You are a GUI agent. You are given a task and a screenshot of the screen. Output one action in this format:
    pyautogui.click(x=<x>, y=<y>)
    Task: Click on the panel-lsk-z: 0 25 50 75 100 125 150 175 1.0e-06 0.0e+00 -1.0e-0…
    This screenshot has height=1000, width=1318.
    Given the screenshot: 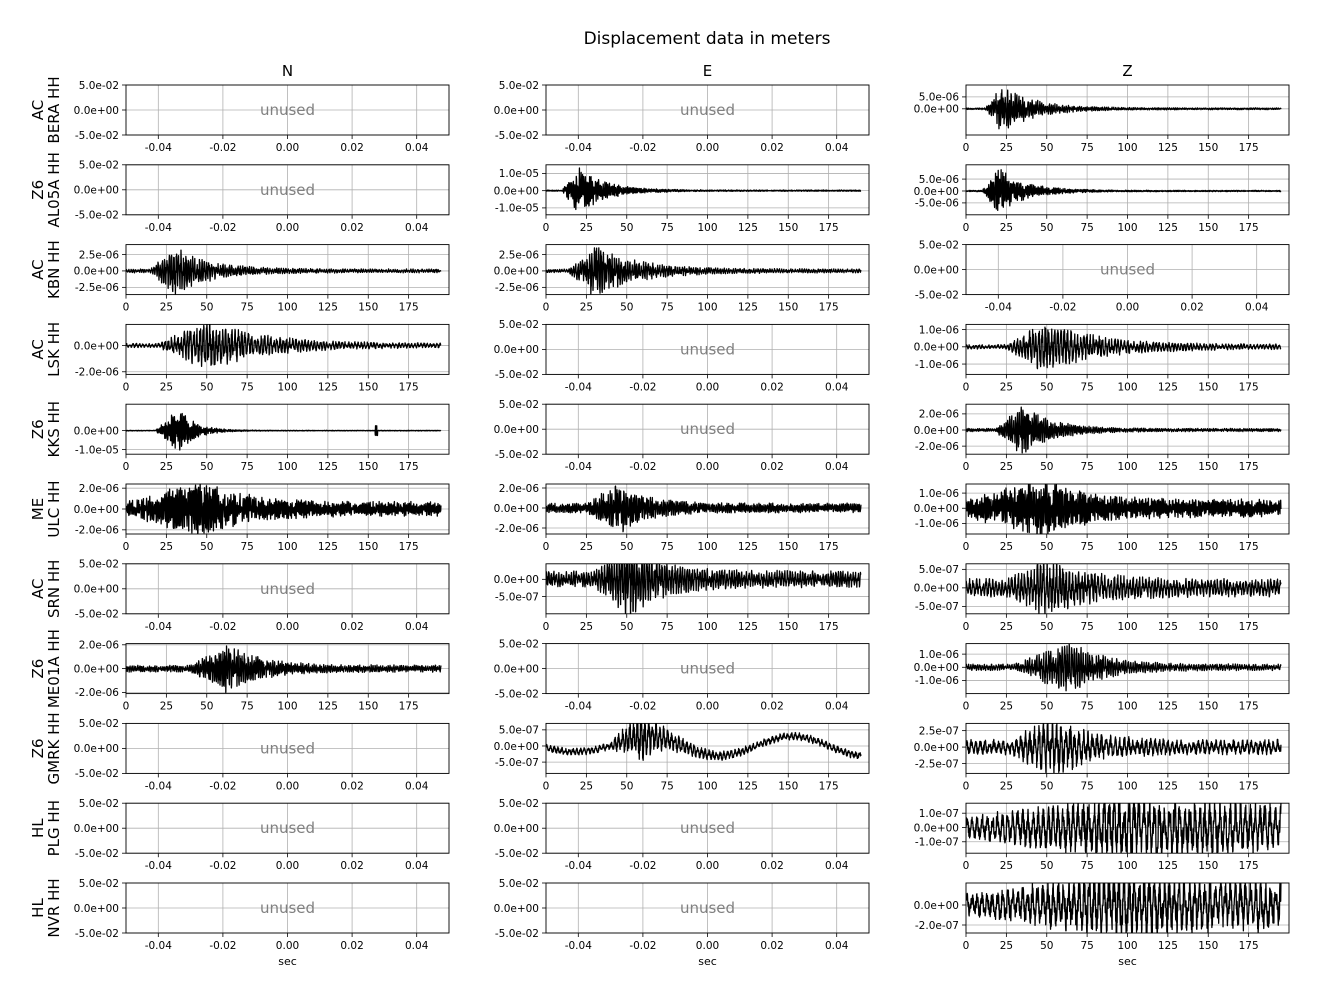 What is the action you would take?
    pyautogui.click(x=1102, y=358)
    